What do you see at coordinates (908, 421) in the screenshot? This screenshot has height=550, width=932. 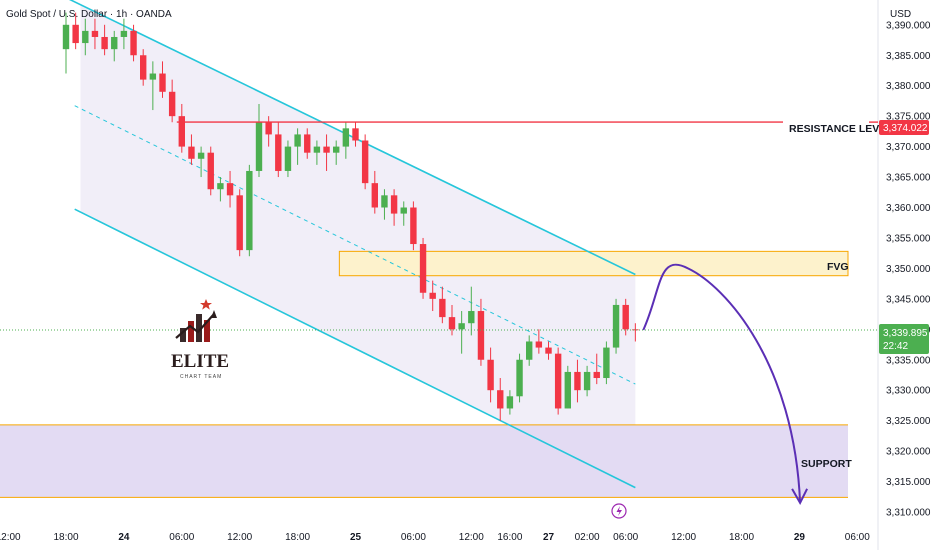 I see `y-tick-label: 3,325.000` at bounding box center [908, 421].